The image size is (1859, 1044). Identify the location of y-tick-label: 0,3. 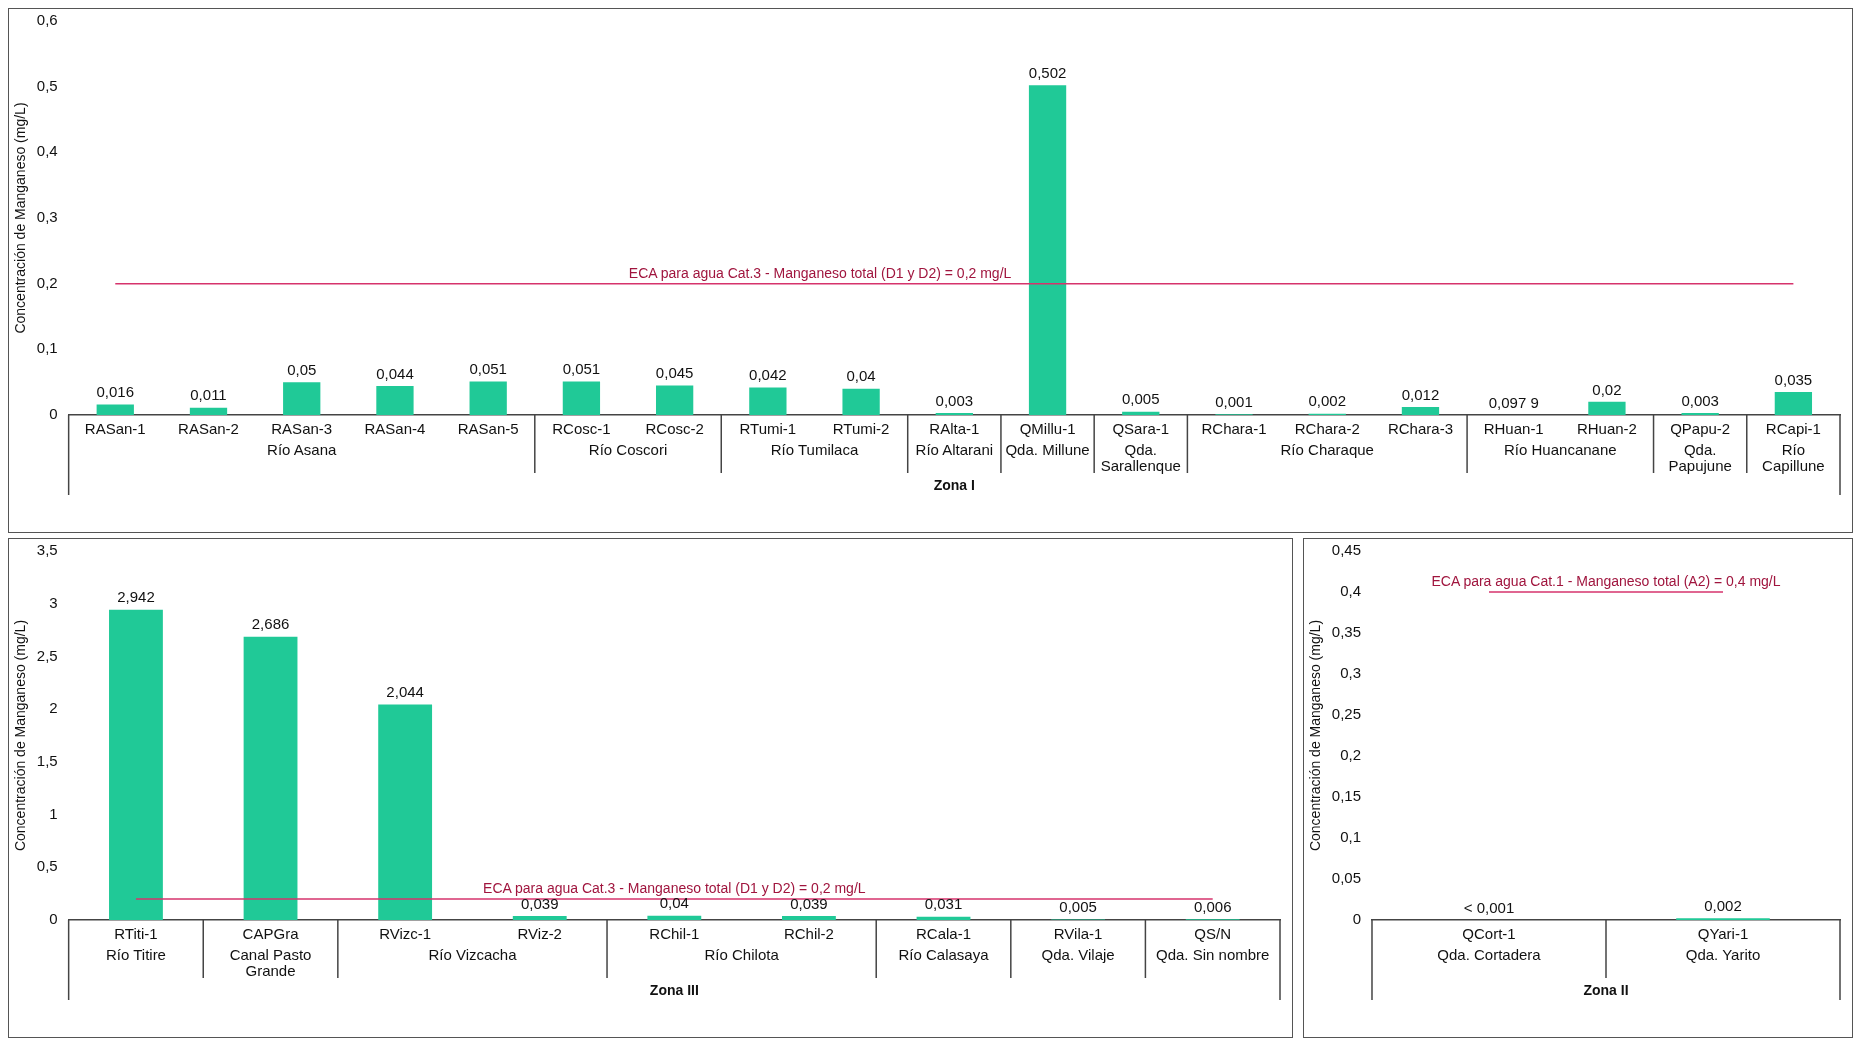
(1350, 673).